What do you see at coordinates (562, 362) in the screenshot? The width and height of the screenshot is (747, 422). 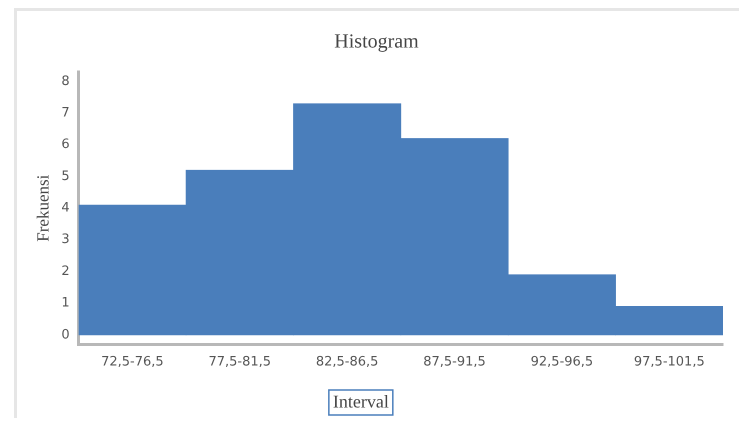 I see `x-tick-label: 92,5-96,5` at bounding box center [562, 362].